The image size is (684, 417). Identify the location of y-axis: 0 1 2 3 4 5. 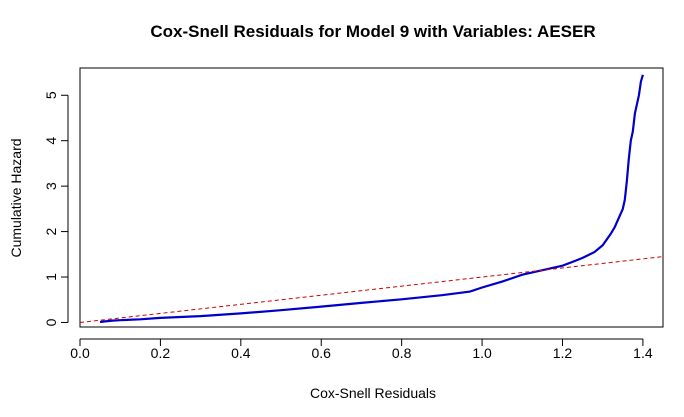
(56, 208).